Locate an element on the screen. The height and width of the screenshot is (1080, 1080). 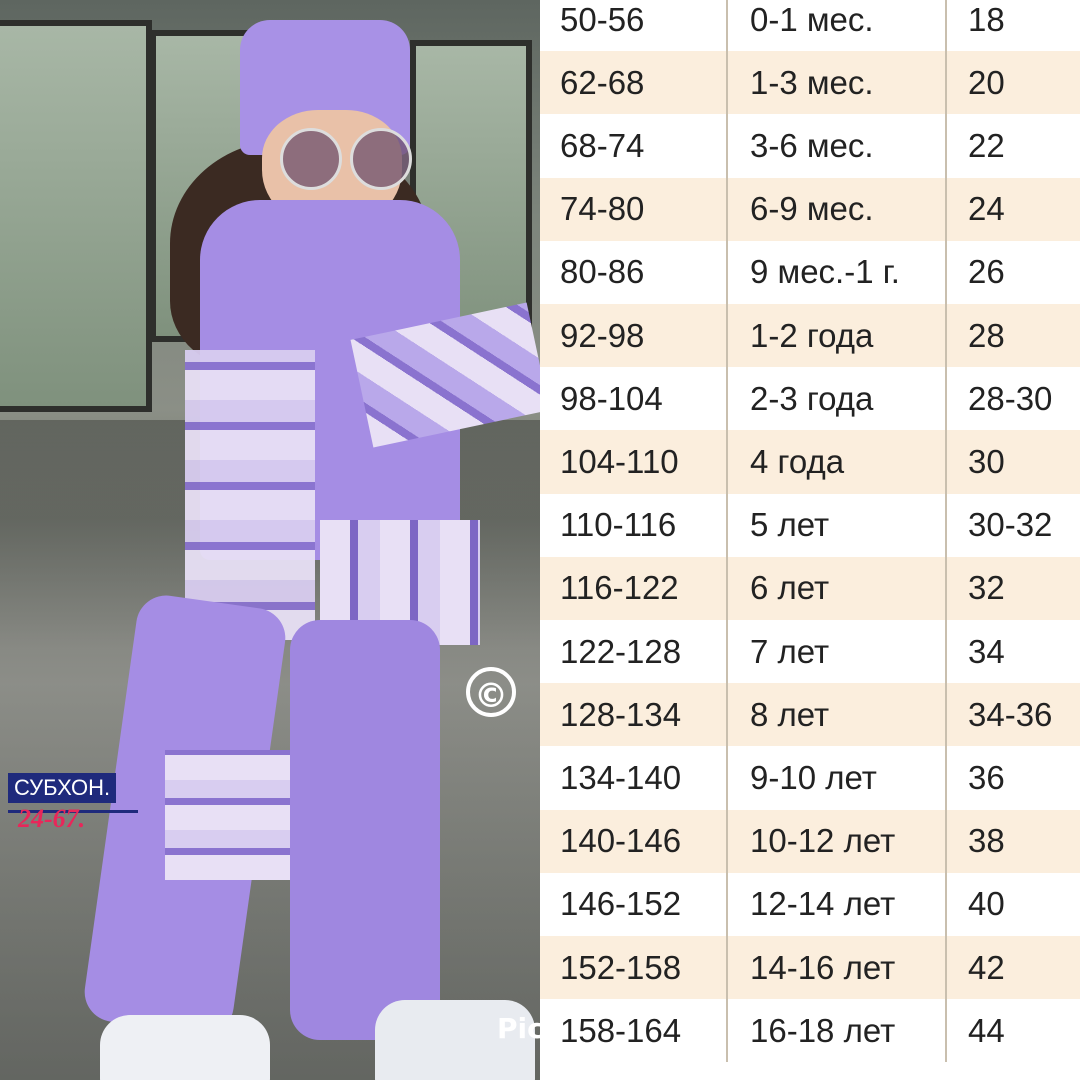
size-row: 98-104 2-3 года 28-30 is located at coordinates (810, 398).